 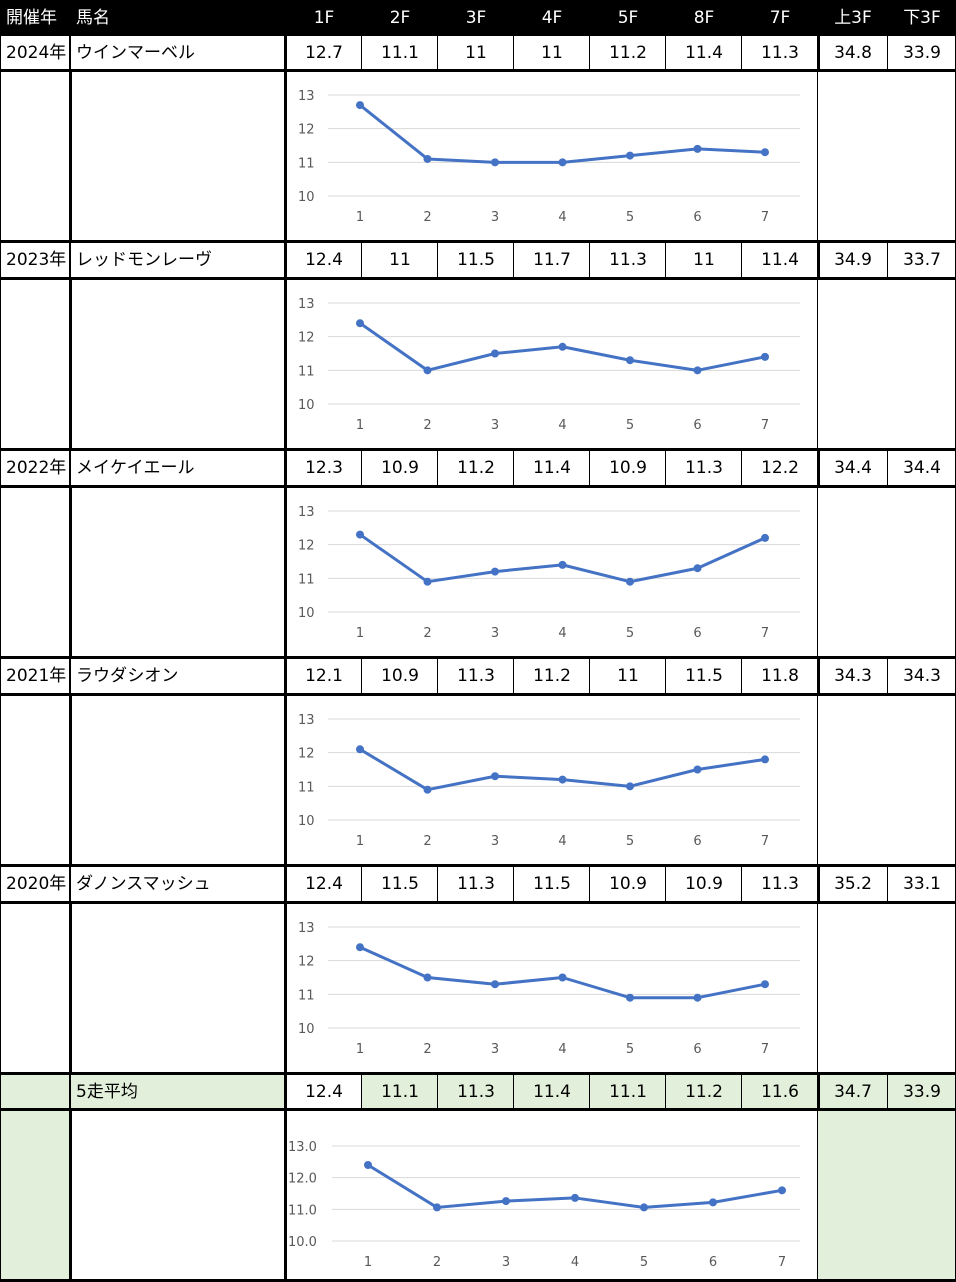 What do you see at coordinates (135, 468) in the screenshot?
I see `race-horse: メイケイエール` at bounding box center [135, 468].